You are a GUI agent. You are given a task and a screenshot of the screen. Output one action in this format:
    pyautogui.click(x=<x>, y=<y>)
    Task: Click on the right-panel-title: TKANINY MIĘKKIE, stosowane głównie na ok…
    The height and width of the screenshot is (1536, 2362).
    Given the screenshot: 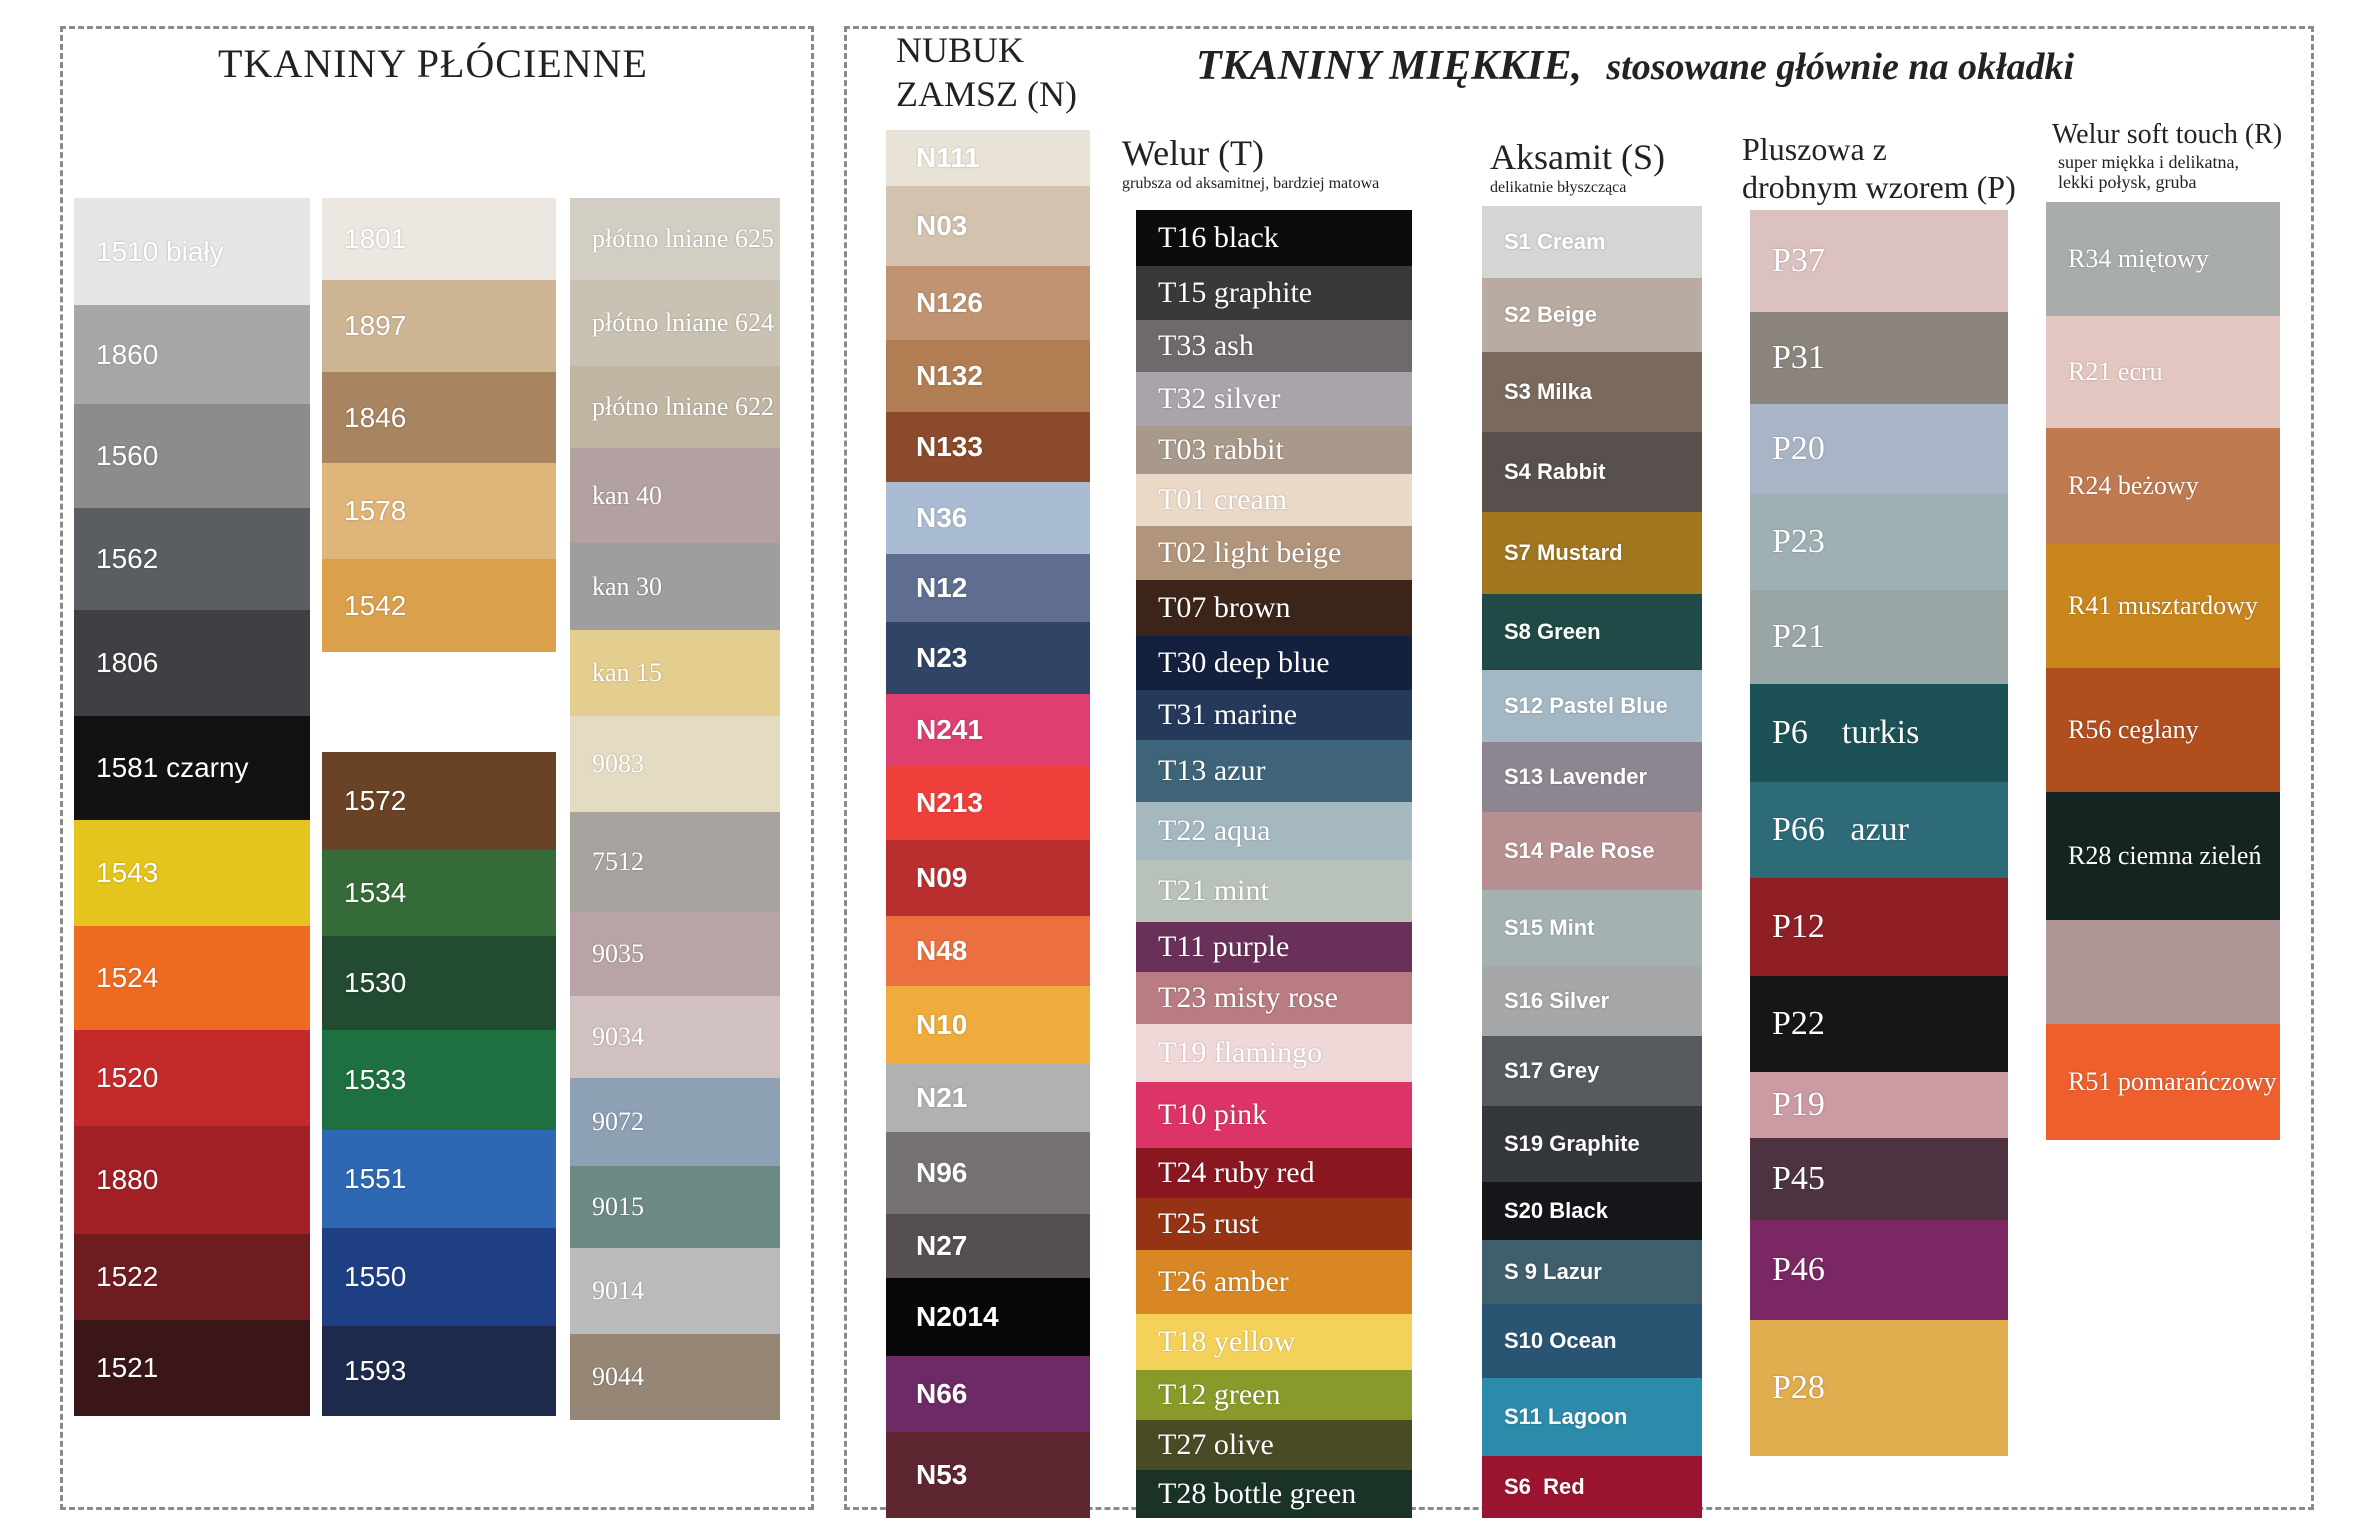 What is the action you would take?
    pyautogui.click(x=1635, y=66)
    